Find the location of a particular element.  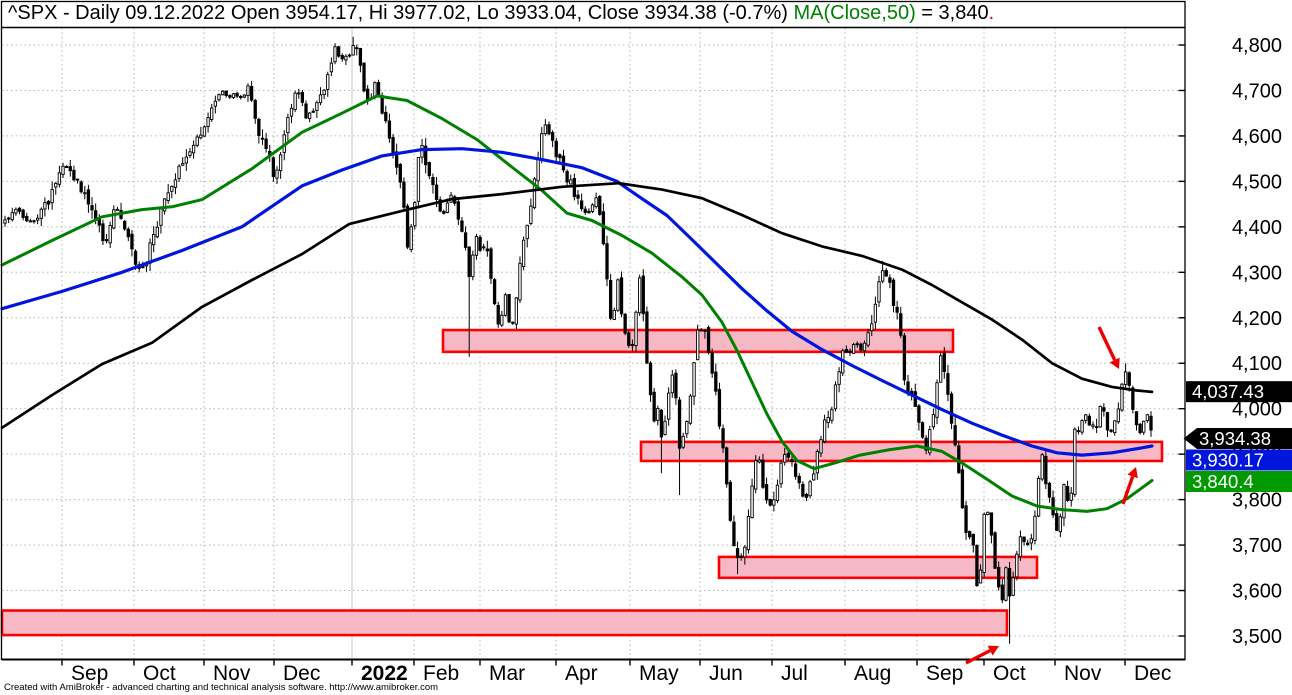

x-axis-label: Jul is located at coordinates (794, 673).